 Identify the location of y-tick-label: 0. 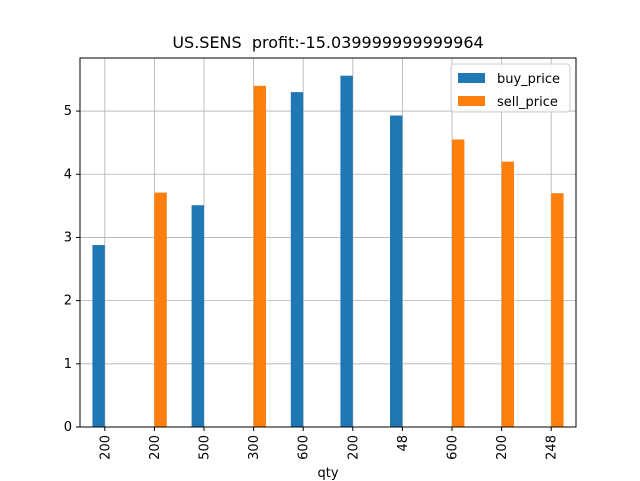
(68, 427).